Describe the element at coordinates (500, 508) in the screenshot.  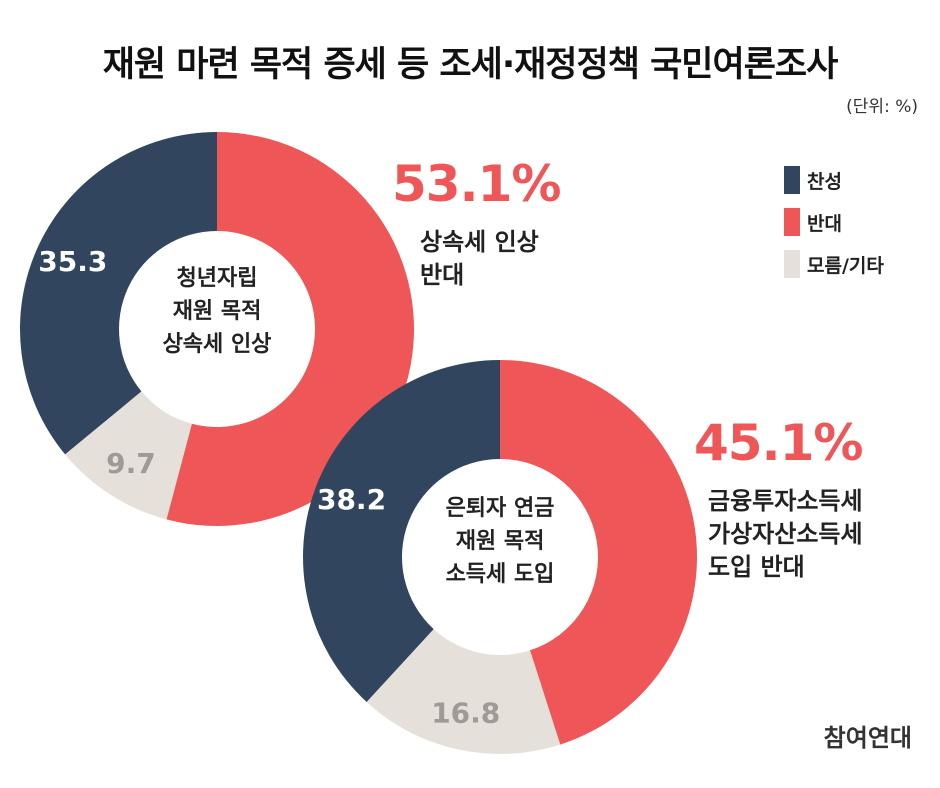
I see `center-line: 은퇴자 연금` at that location.